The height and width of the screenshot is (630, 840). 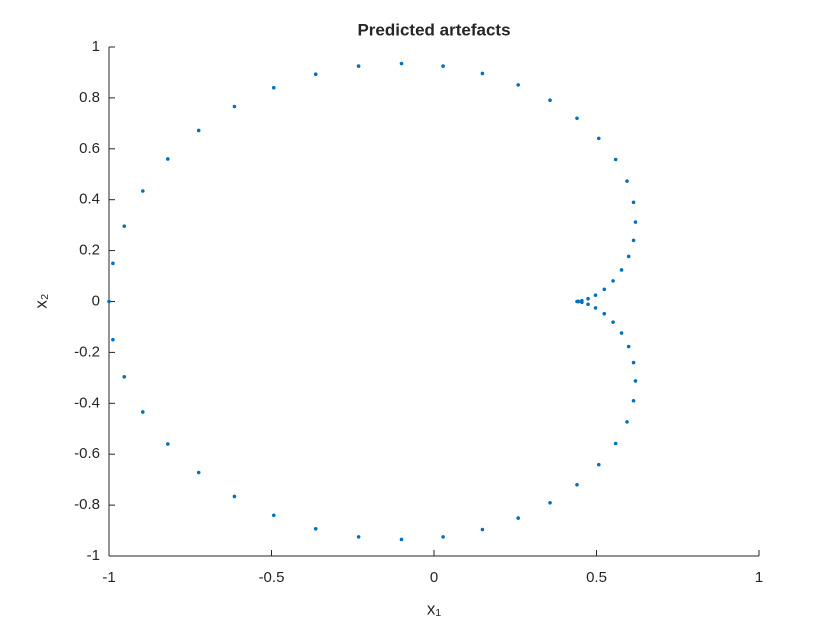 What do you see at coordinates (434, 577) in the screenshot?
I see `x-tick-label: 0` at bounding box center [434, 577].